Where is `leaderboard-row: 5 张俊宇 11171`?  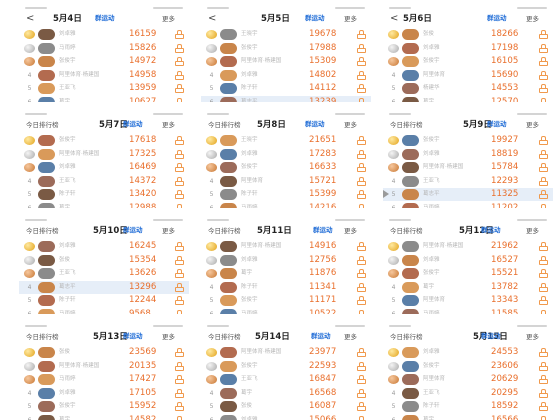 leaderboard-row: 5 张俊宇 11171 is located at coordinates (286, 300).